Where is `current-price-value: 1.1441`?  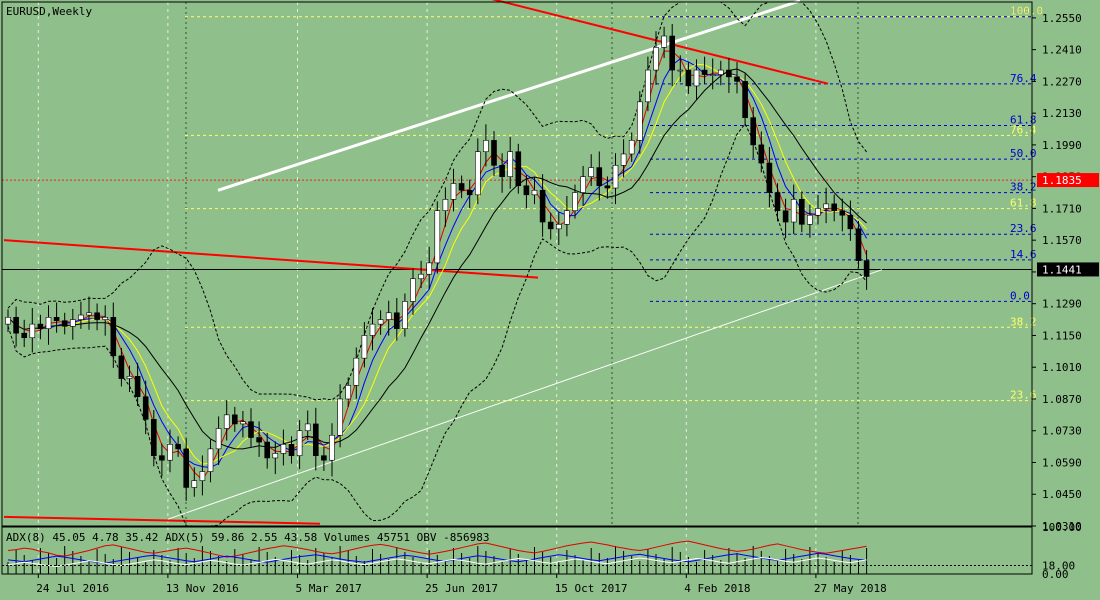 current-price-value: 1.1441 is located at coordinates (1062, 269).